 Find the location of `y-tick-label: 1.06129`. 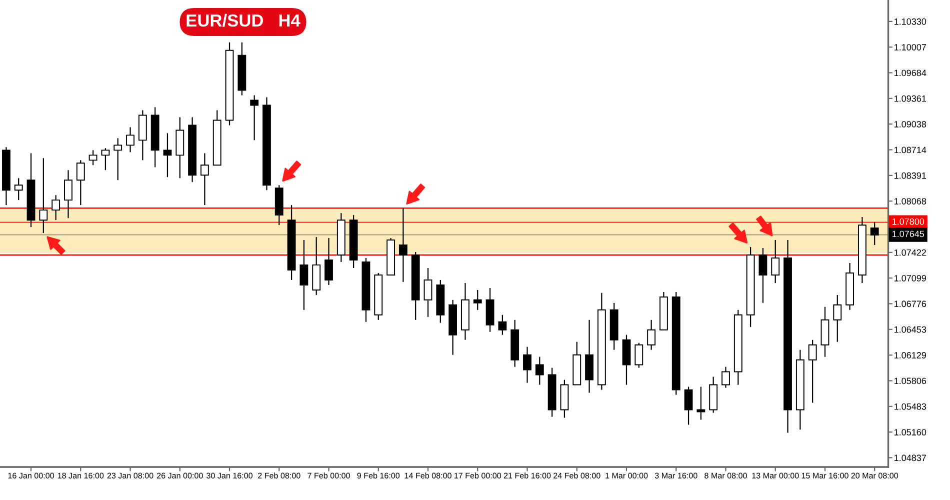

y-tick-label: 1.06129 is located at coordinates (910, 355).